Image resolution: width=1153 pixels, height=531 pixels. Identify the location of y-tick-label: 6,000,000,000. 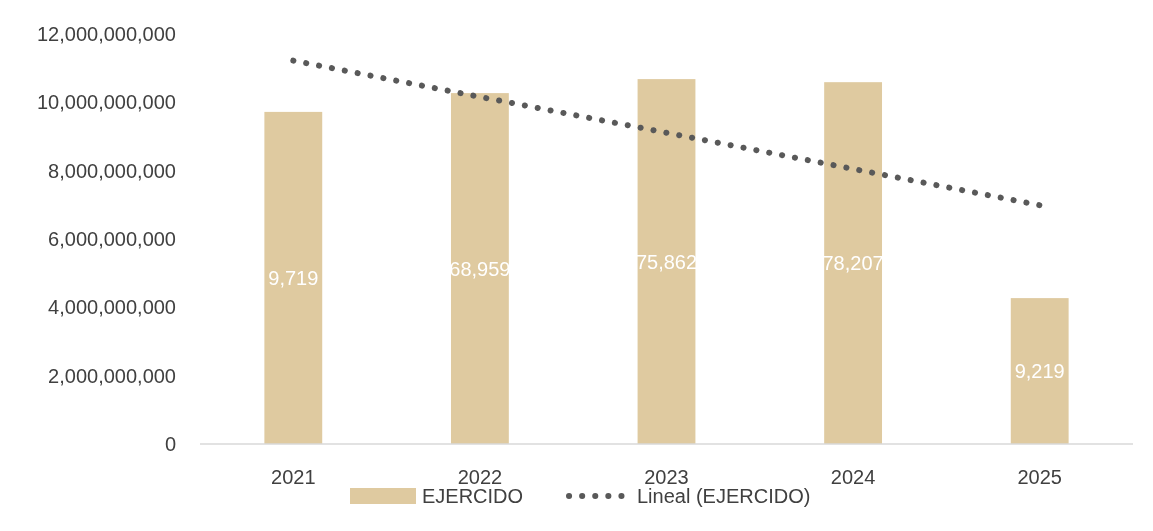
(112, 239).